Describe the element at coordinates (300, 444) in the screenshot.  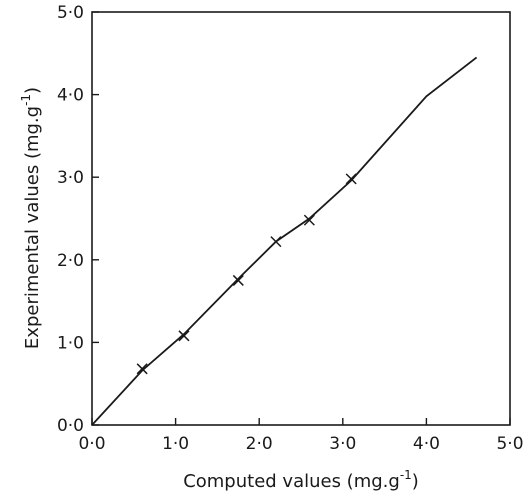
I see `x-tick-labels: 0·0 1·0 2·0 3·0 4·0 5·0` at that location.